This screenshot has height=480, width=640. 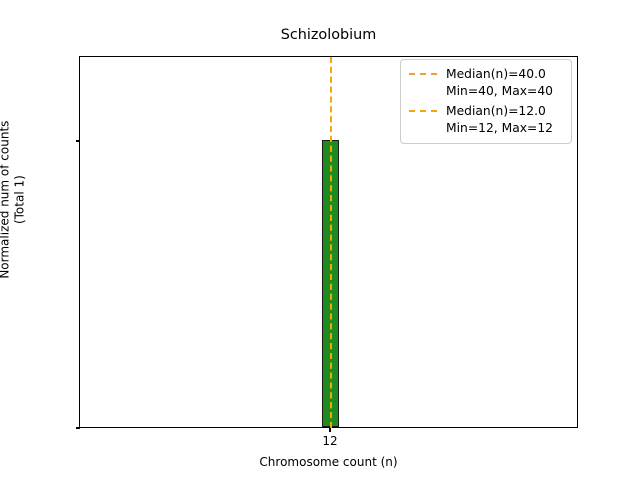 What do you see at coordinates (499, 82) in the screenshot?
I see `legend-label: Median(n)=40.0 Min=40, Max=40` at bounding box center [499, 82].